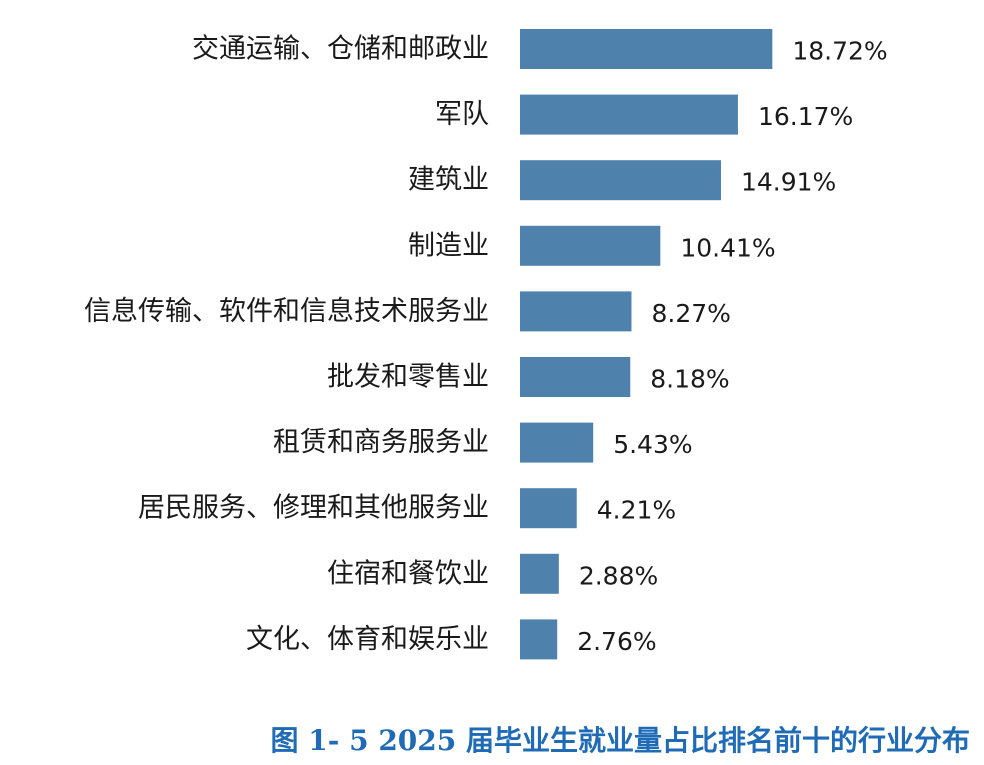  I want to click on value-label: 2.88%, so click(618, 575).